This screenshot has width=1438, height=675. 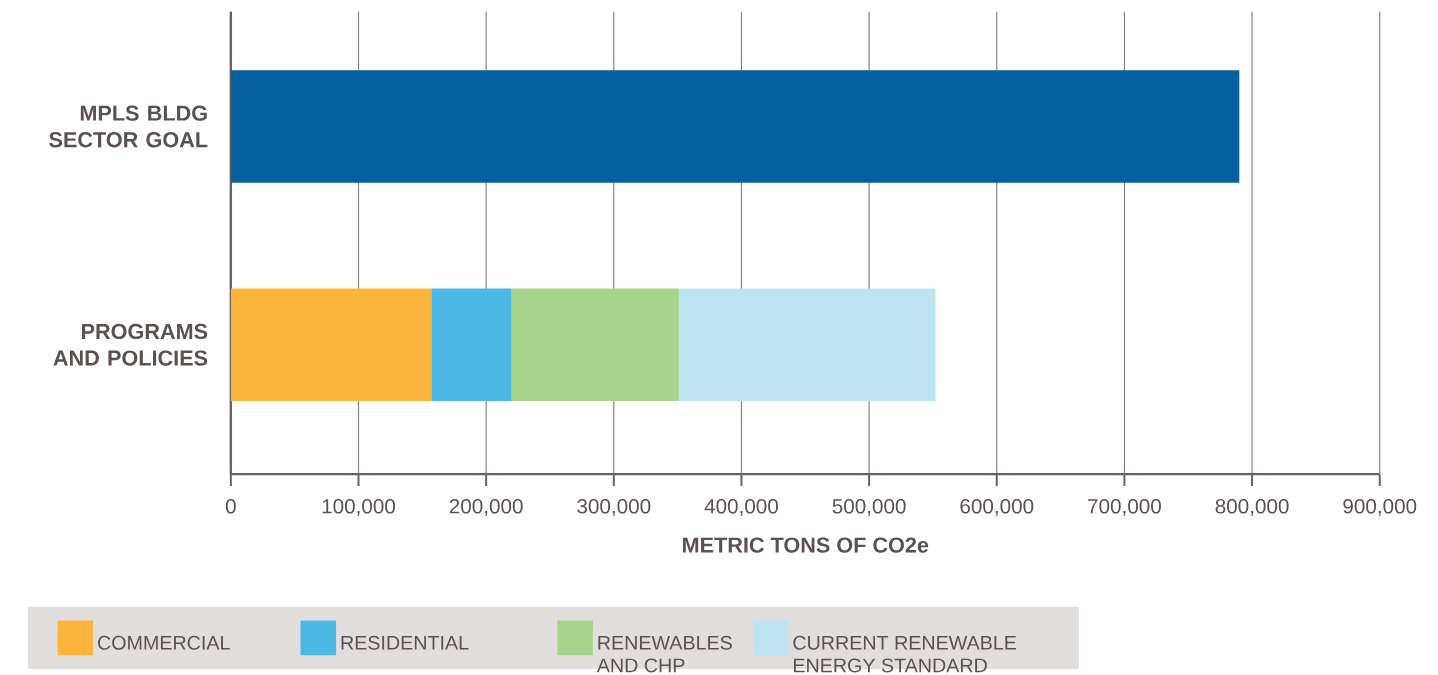 I want to click on x-axis-title: METRIC TONS OF CO2e, so click(x=806, y=545).